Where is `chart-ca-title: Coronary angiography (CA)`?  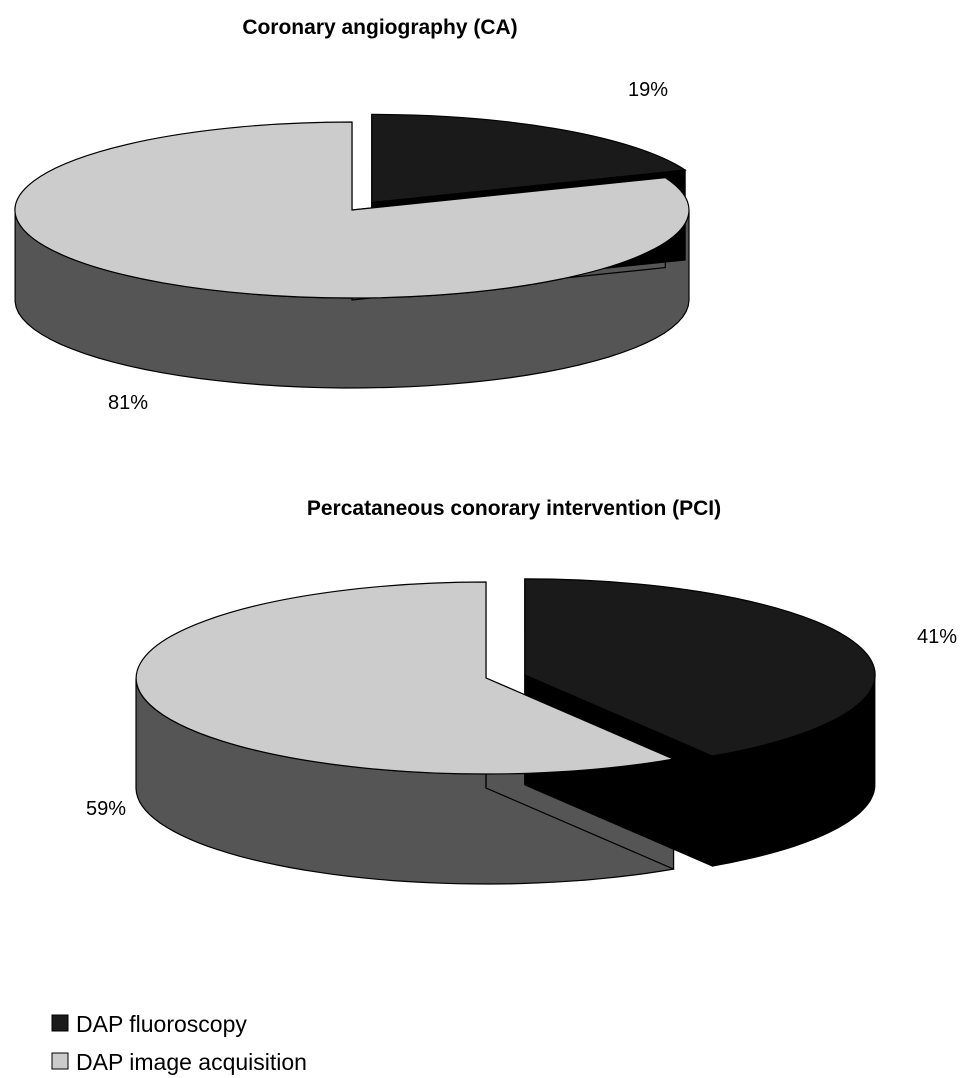
chart-ca-title: Coronary angiography (CA) is located at coordinates (379, 27).